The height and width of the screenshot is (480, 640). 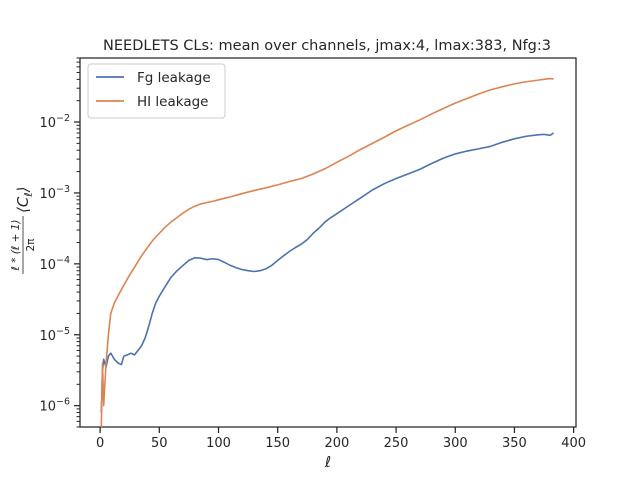 I want to click on x-axis-ticks: 0 50 100 150 200 250 300 350 400, so click(x=341, y=439).